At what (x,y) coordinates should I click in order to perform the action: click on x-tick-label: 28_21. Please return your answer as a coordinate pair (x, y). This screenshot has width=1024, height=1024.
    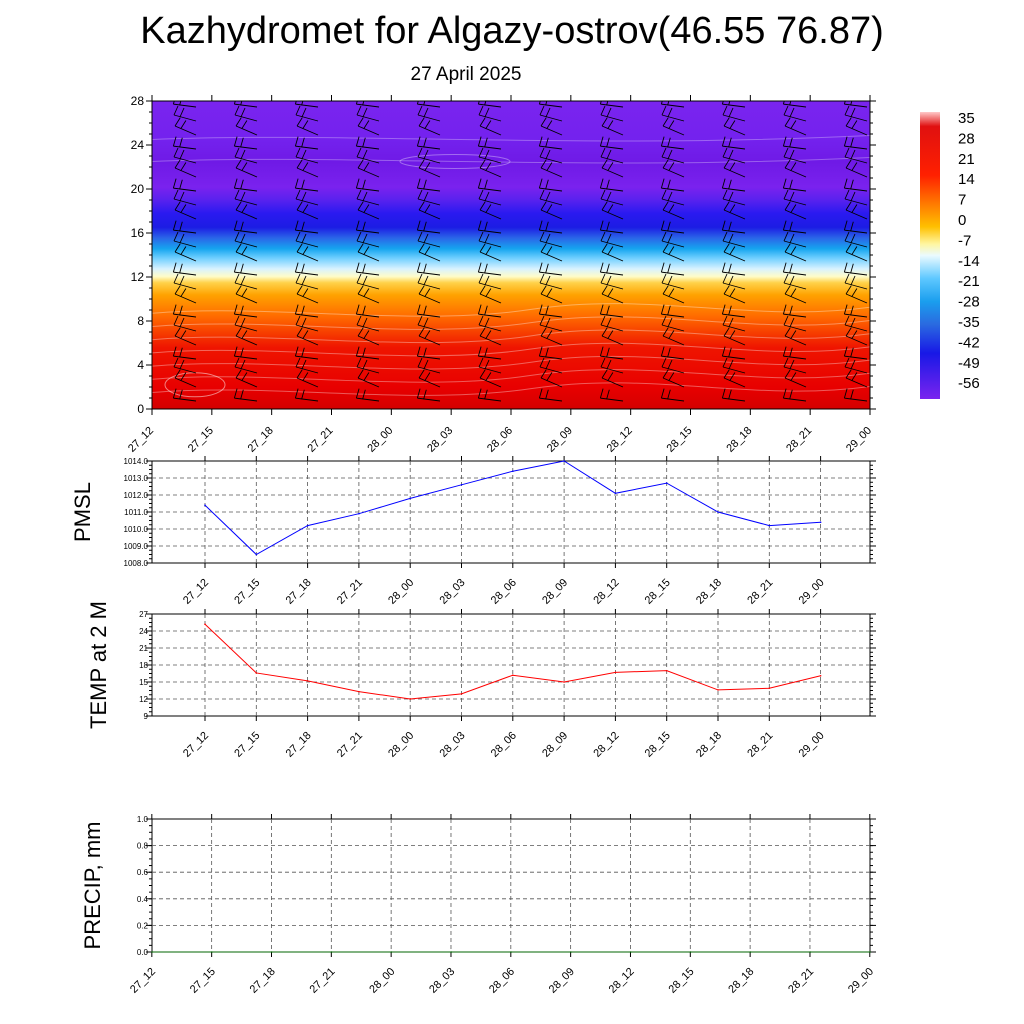
    Looking at the image, I should click on (799, 440).